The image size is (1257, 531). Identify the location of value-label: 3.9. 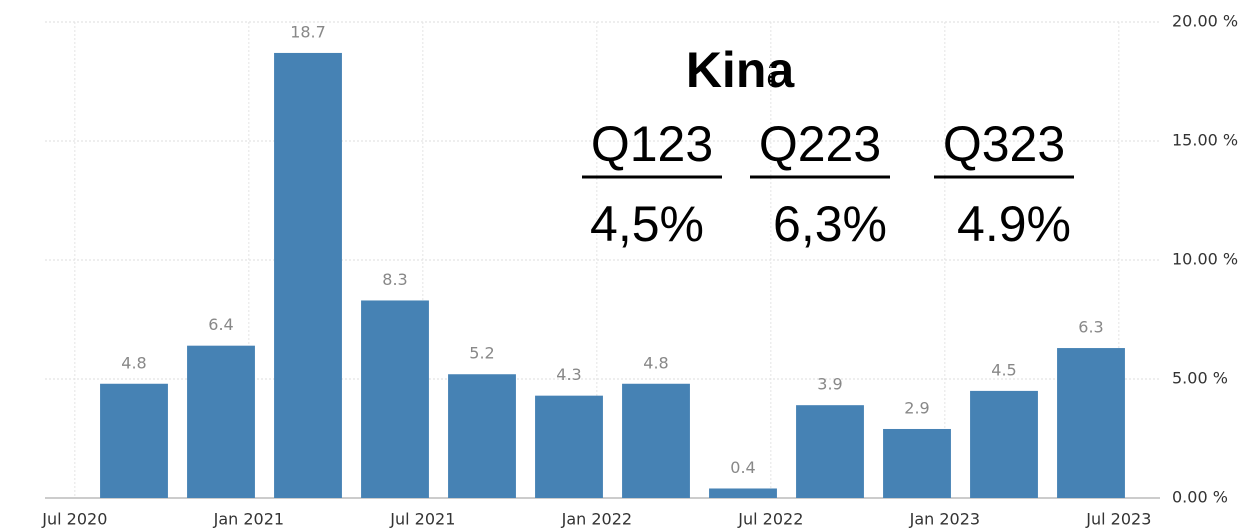
(829, 384).